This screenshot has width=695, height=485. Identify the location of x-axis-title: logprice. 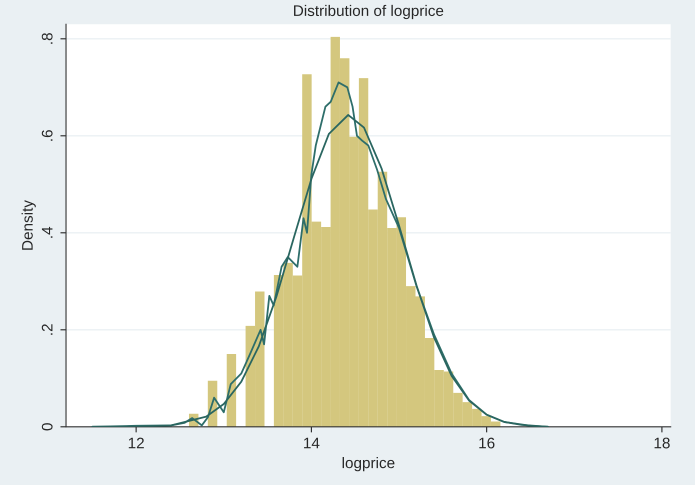
(368, 464).